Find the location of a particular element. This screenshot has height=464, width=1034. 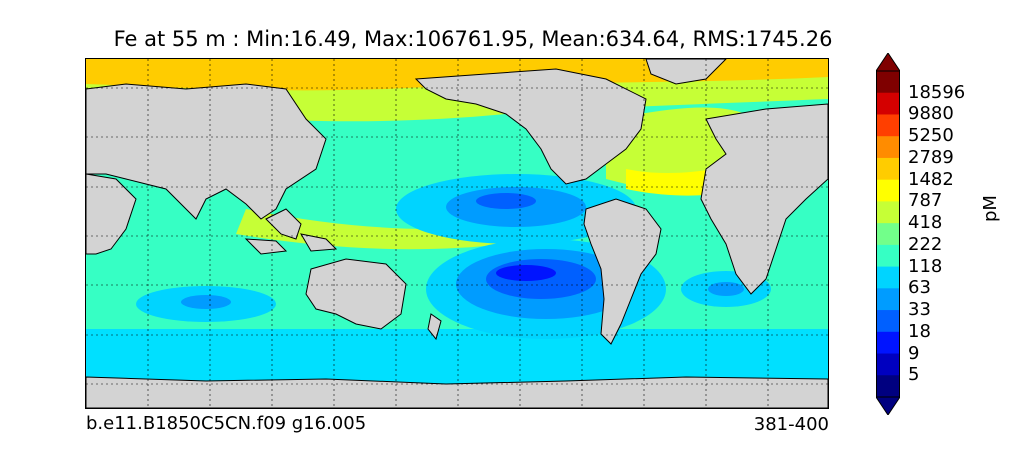

colorbar-lower-extend is located at coordinates (888, 405).